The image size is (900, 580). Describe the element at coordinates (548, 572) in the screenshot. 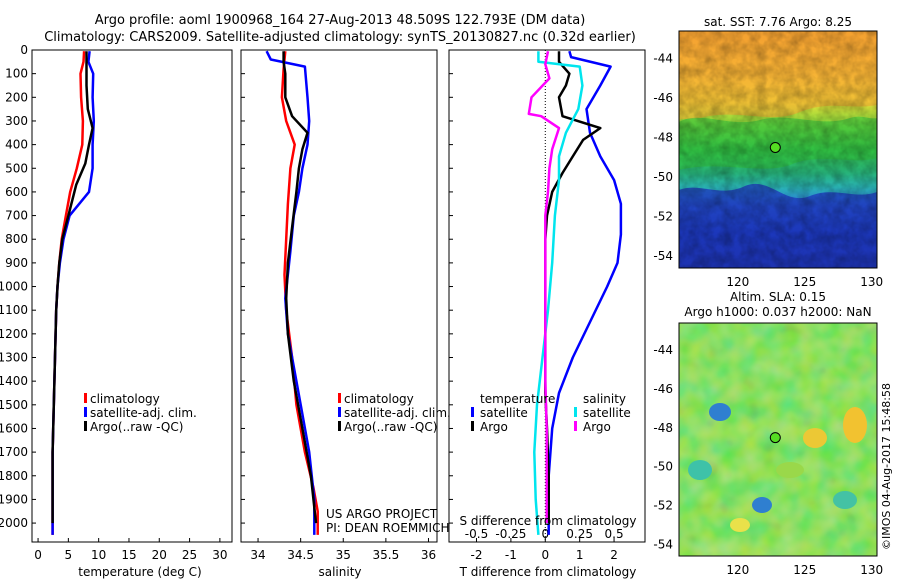

I see `t-difference-axis-label: T difference from climatology` at that location.